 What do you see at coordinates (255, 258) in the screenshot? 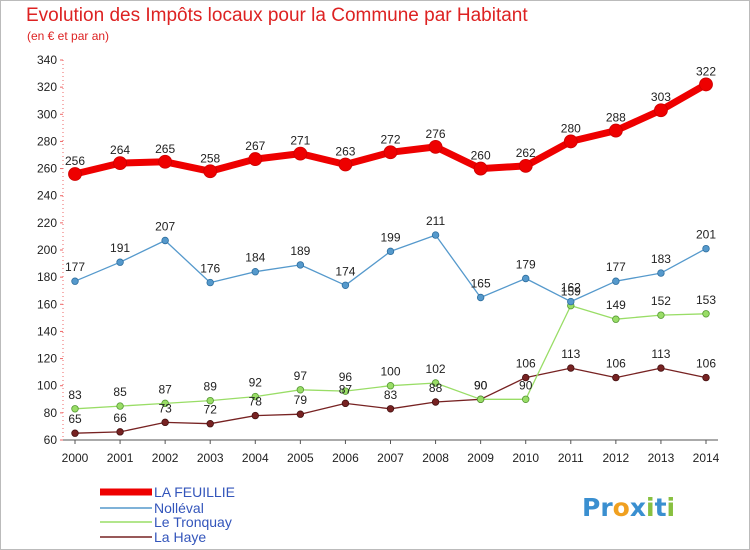
I see `data-label: 184` at bounding box center [255, 258].